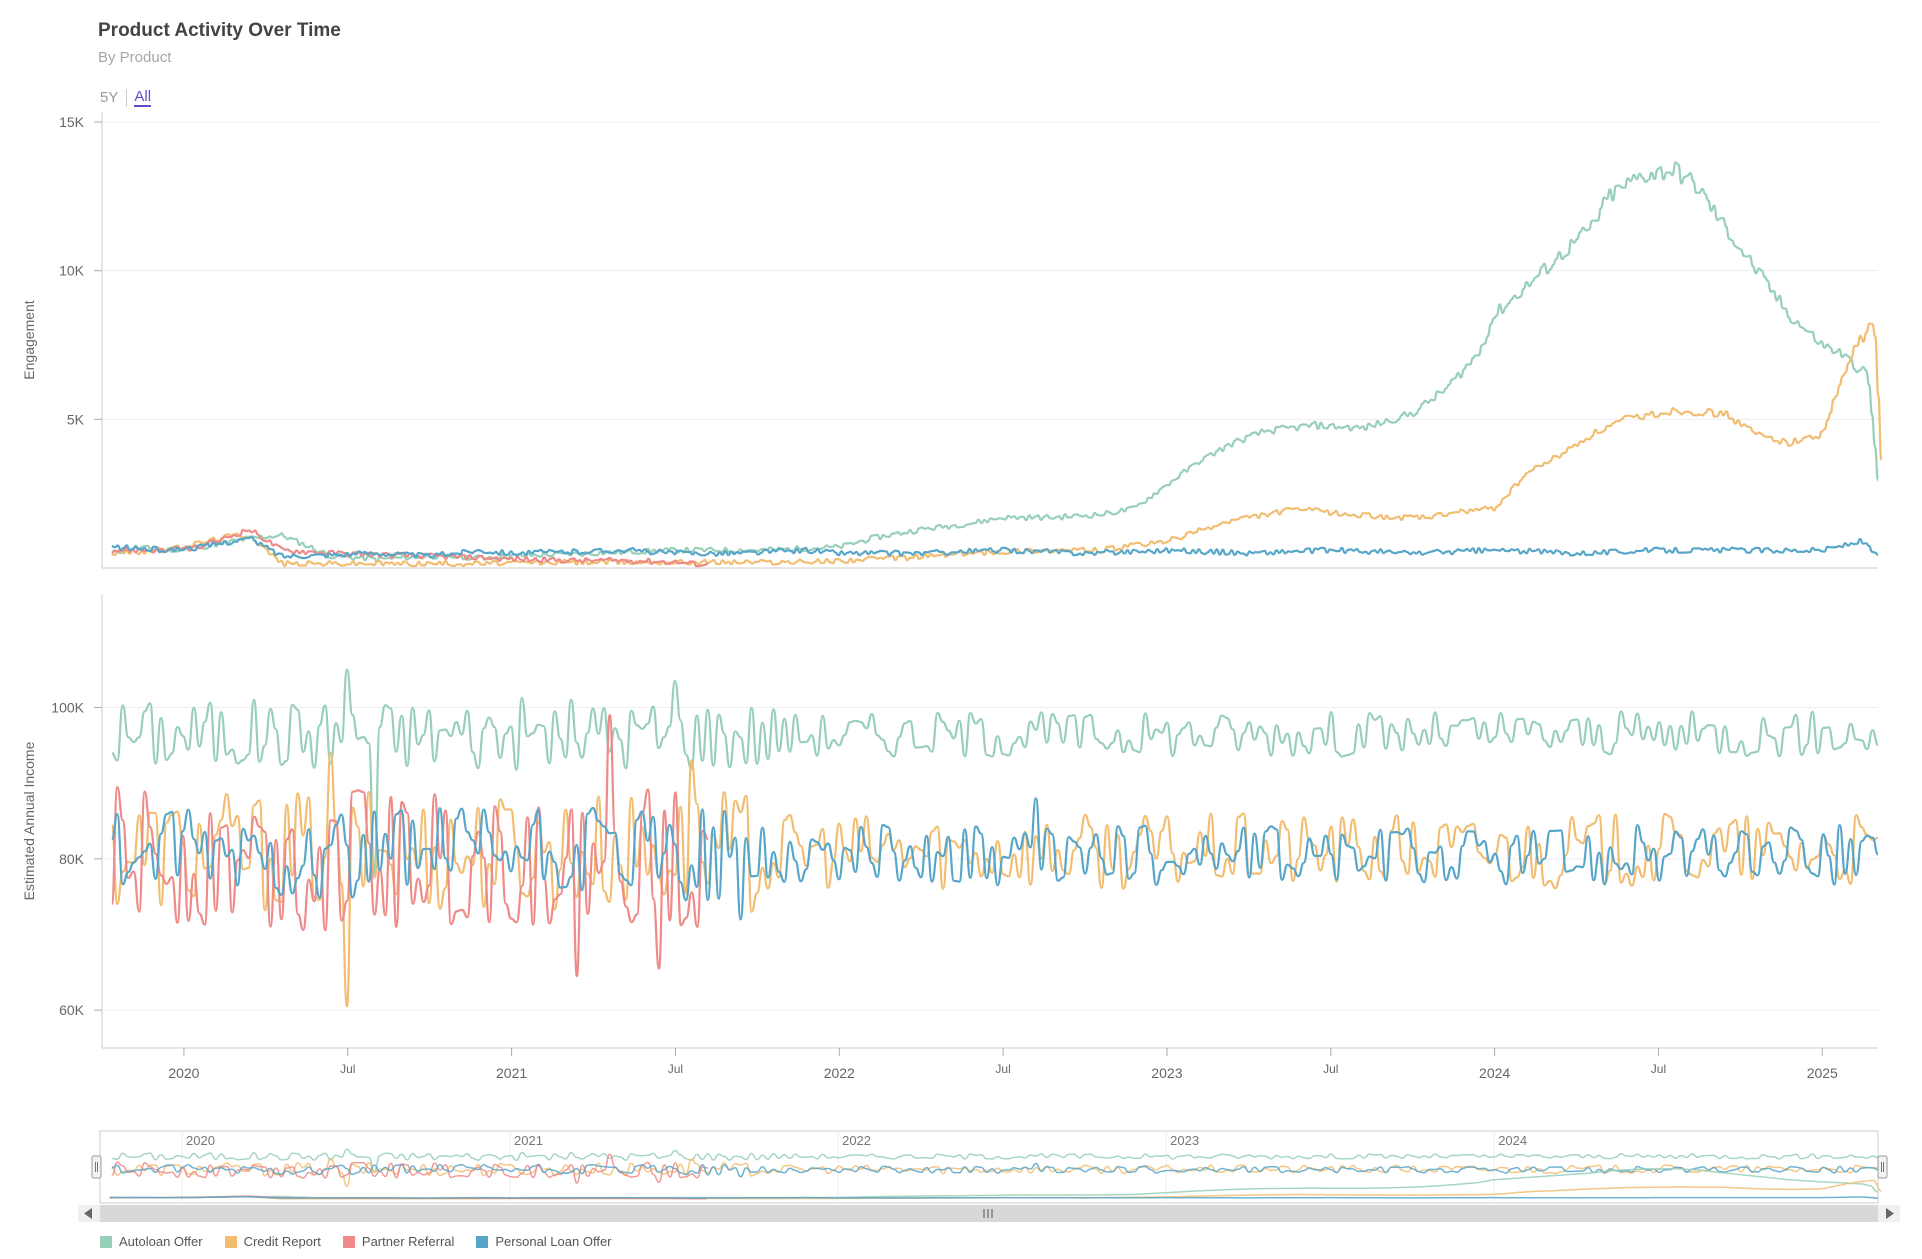 The image size is (1922, 1259). I want to click on x-tick-label: 2022, so click(839, 1073).